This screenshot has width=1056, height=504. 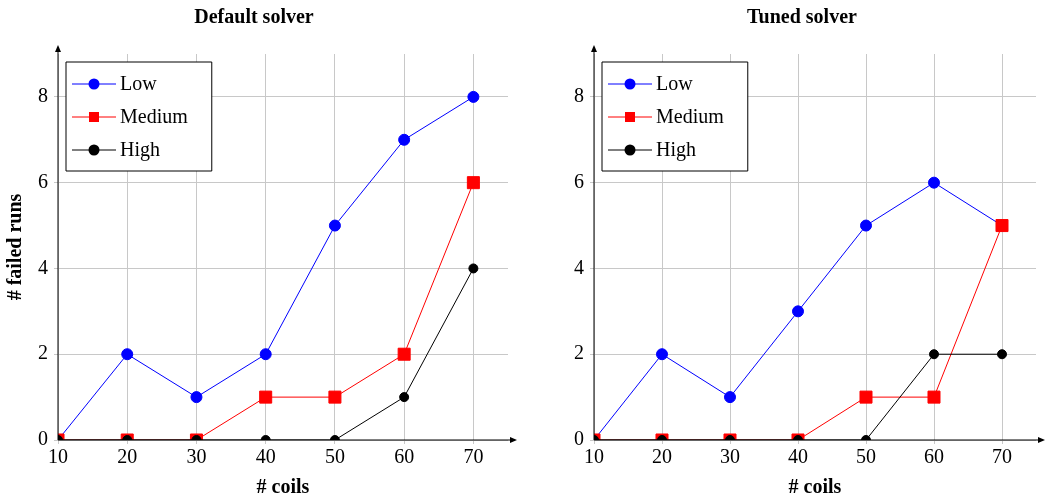 I want to click on chart-title: Default solver, so click(x=254, y=16).